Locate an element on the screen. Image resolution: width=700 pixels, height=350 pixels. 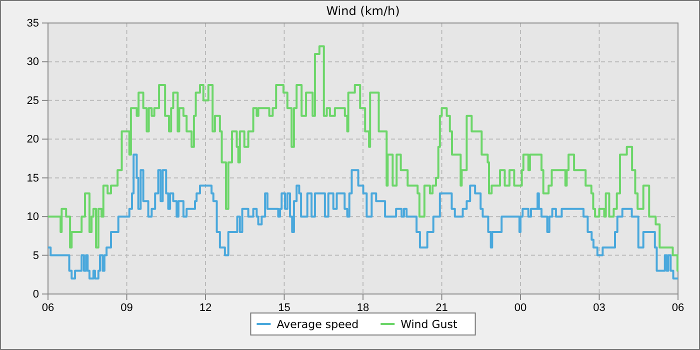
x-tick-label: 21 is located at coordinates (442, 308).